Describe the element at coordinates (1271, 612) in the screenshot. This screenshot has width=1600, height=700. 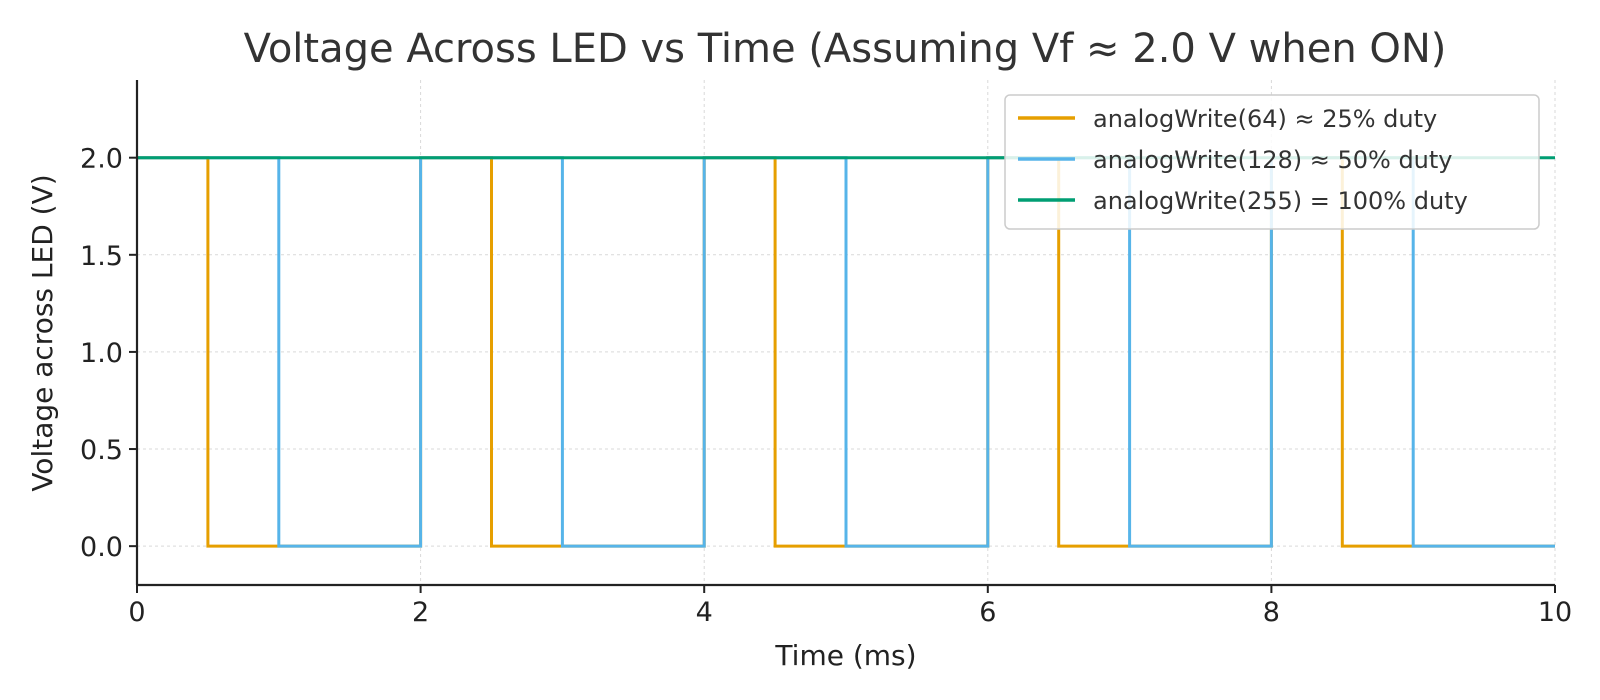
I see `x-tick-label: 8` at that location.